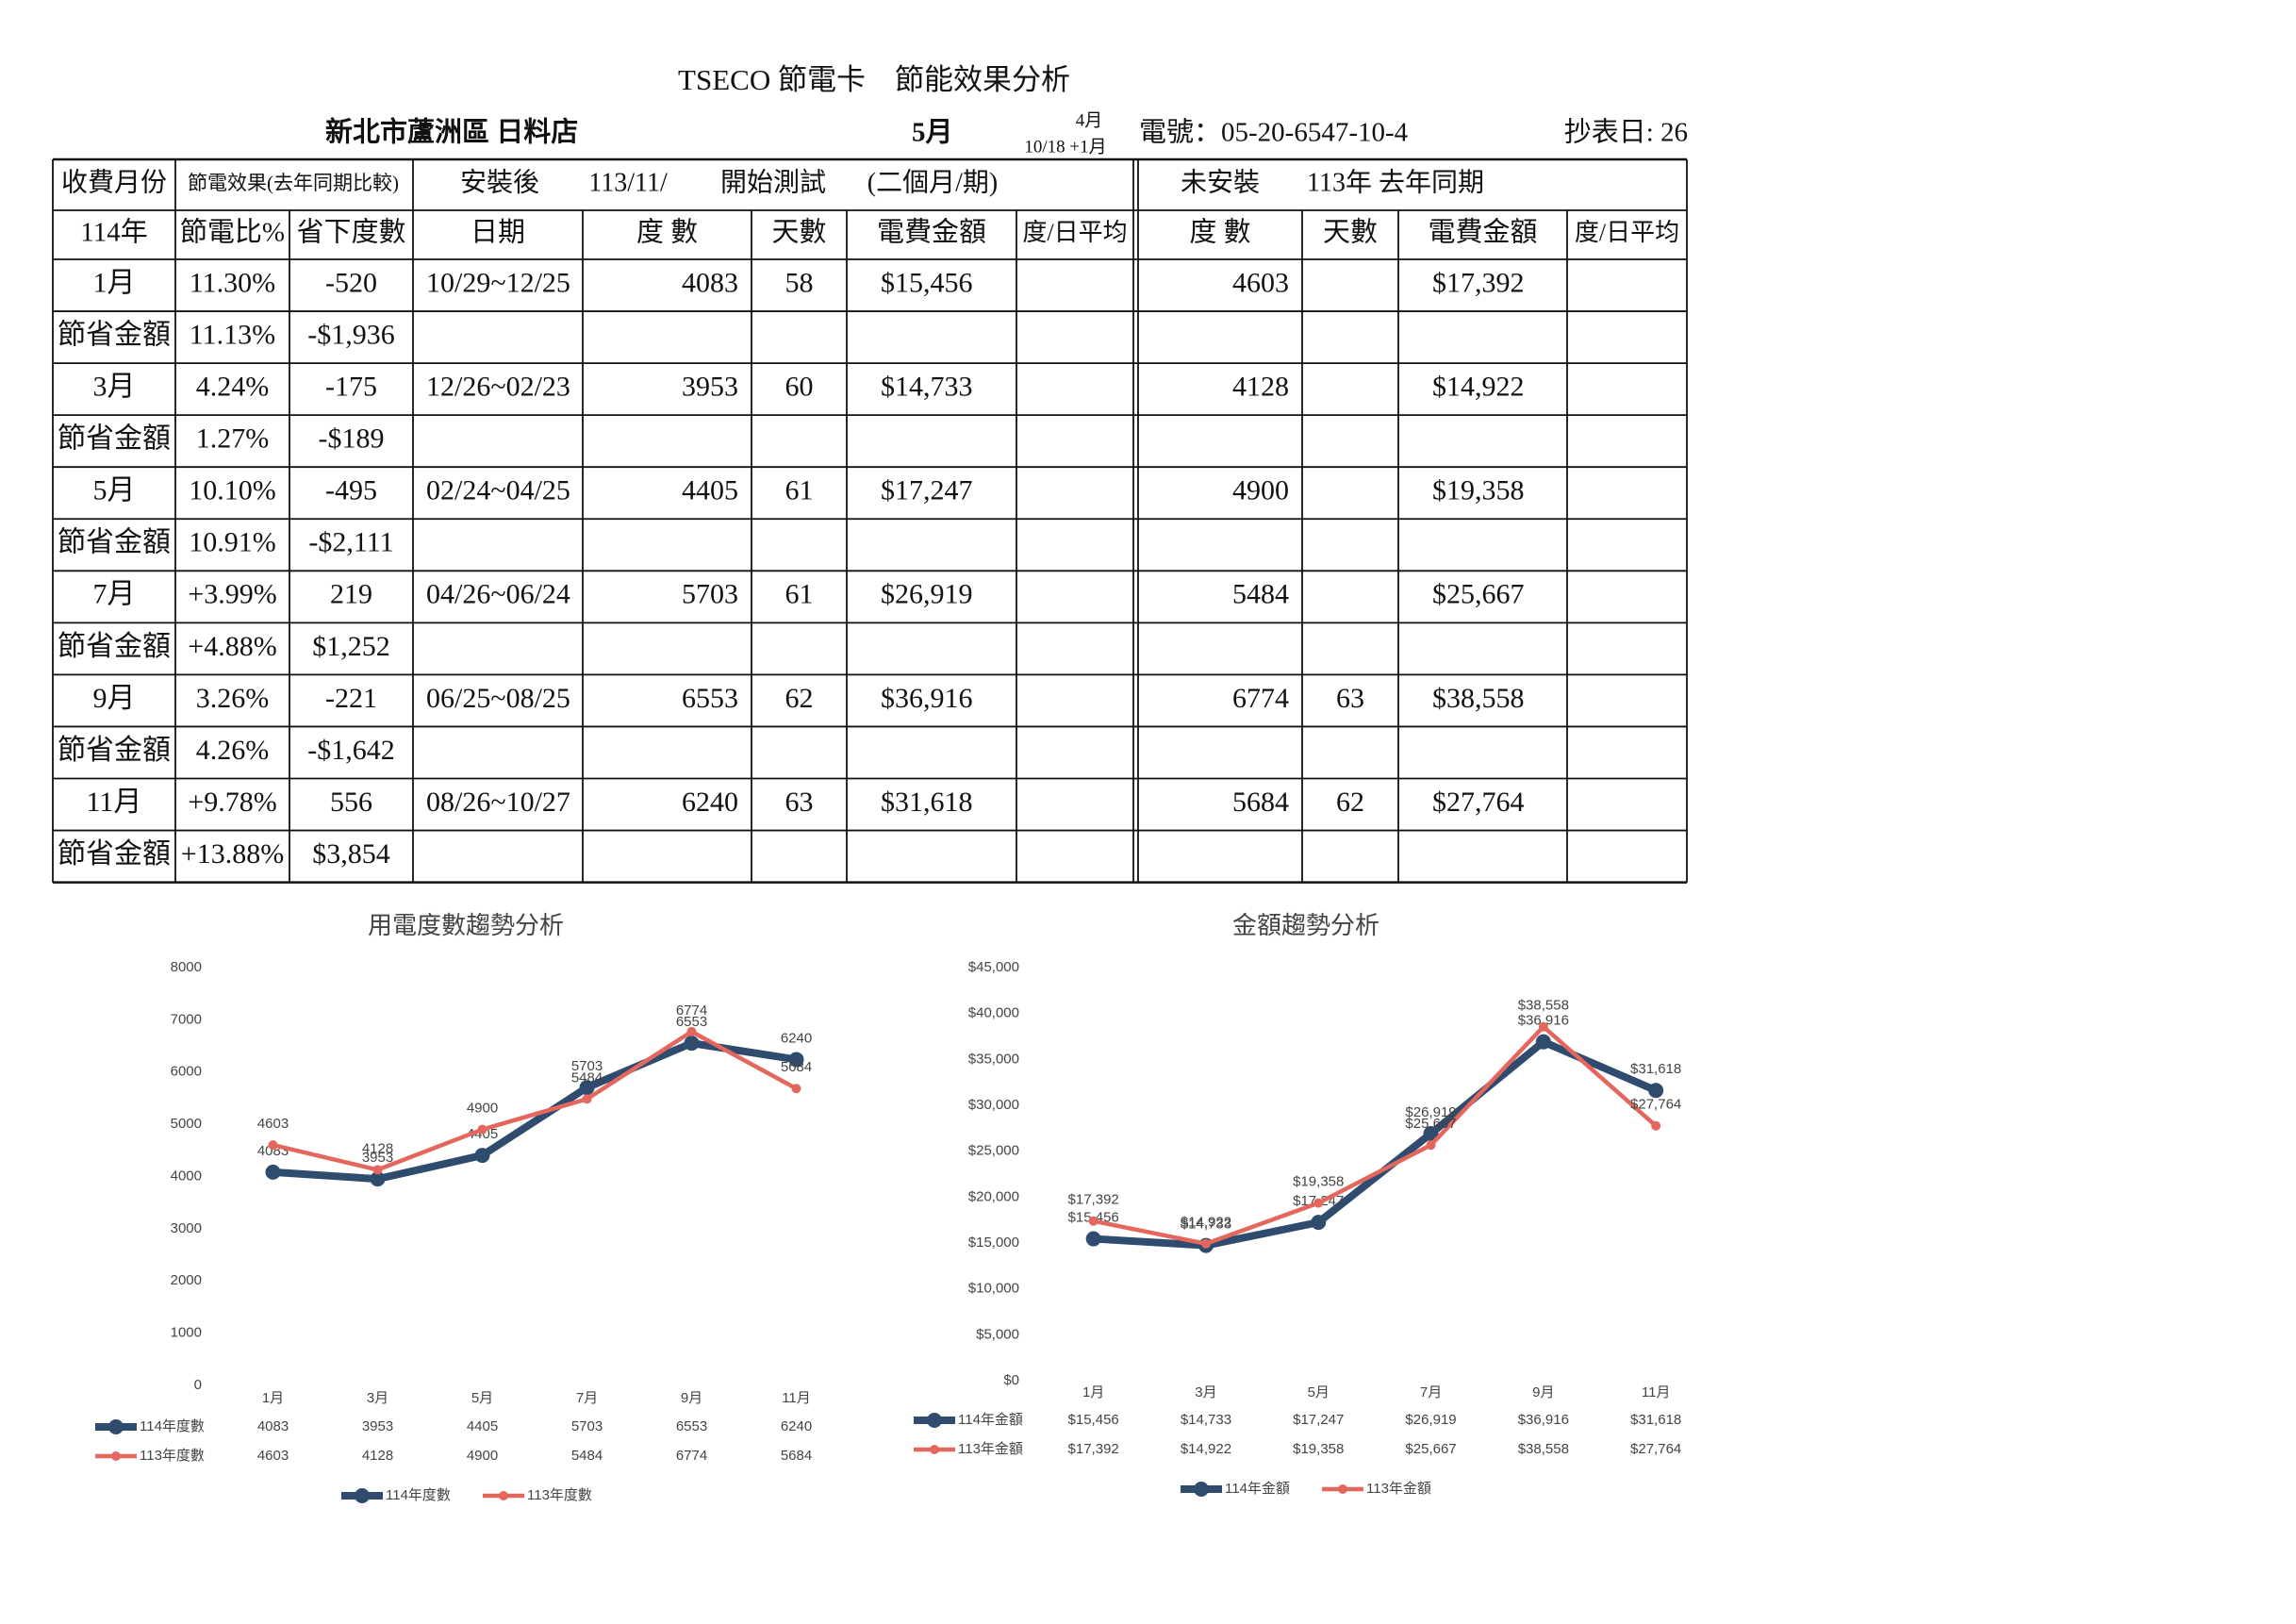 Image resolution: width=2296 pixels, height=1624 pixels. What do you see at coordinates (233, 439) in the screenshot?
I see `table-cell: 1.27%` at bounding box center [233, 439].